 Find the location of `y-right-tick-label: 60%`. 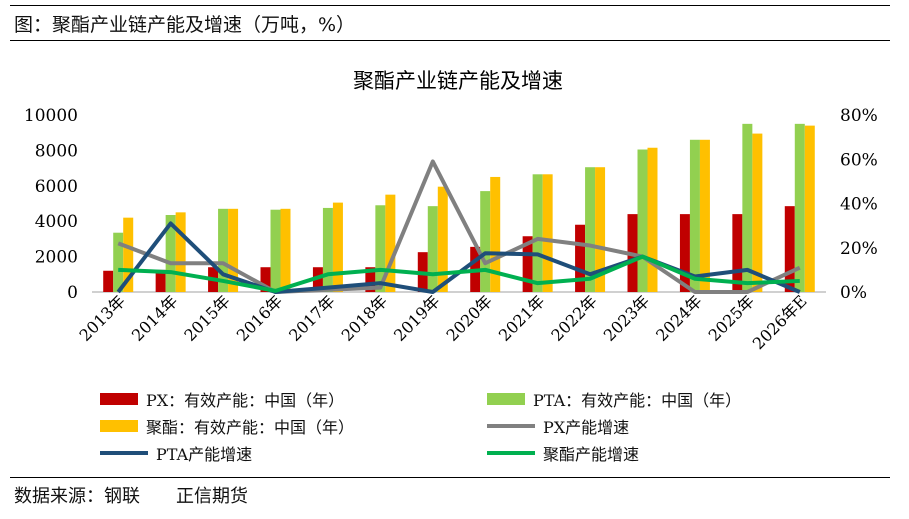

y-right-tick-label: 60% is located at coordinates (859, 160).